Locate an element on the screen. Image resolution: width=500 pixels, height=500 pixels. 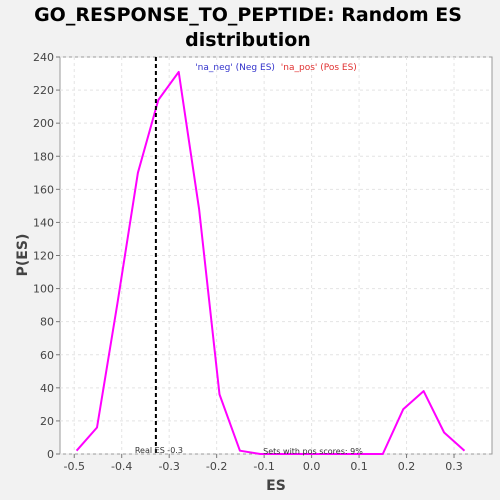
y-tick-label: 100 is located at coordinates (43, 289).